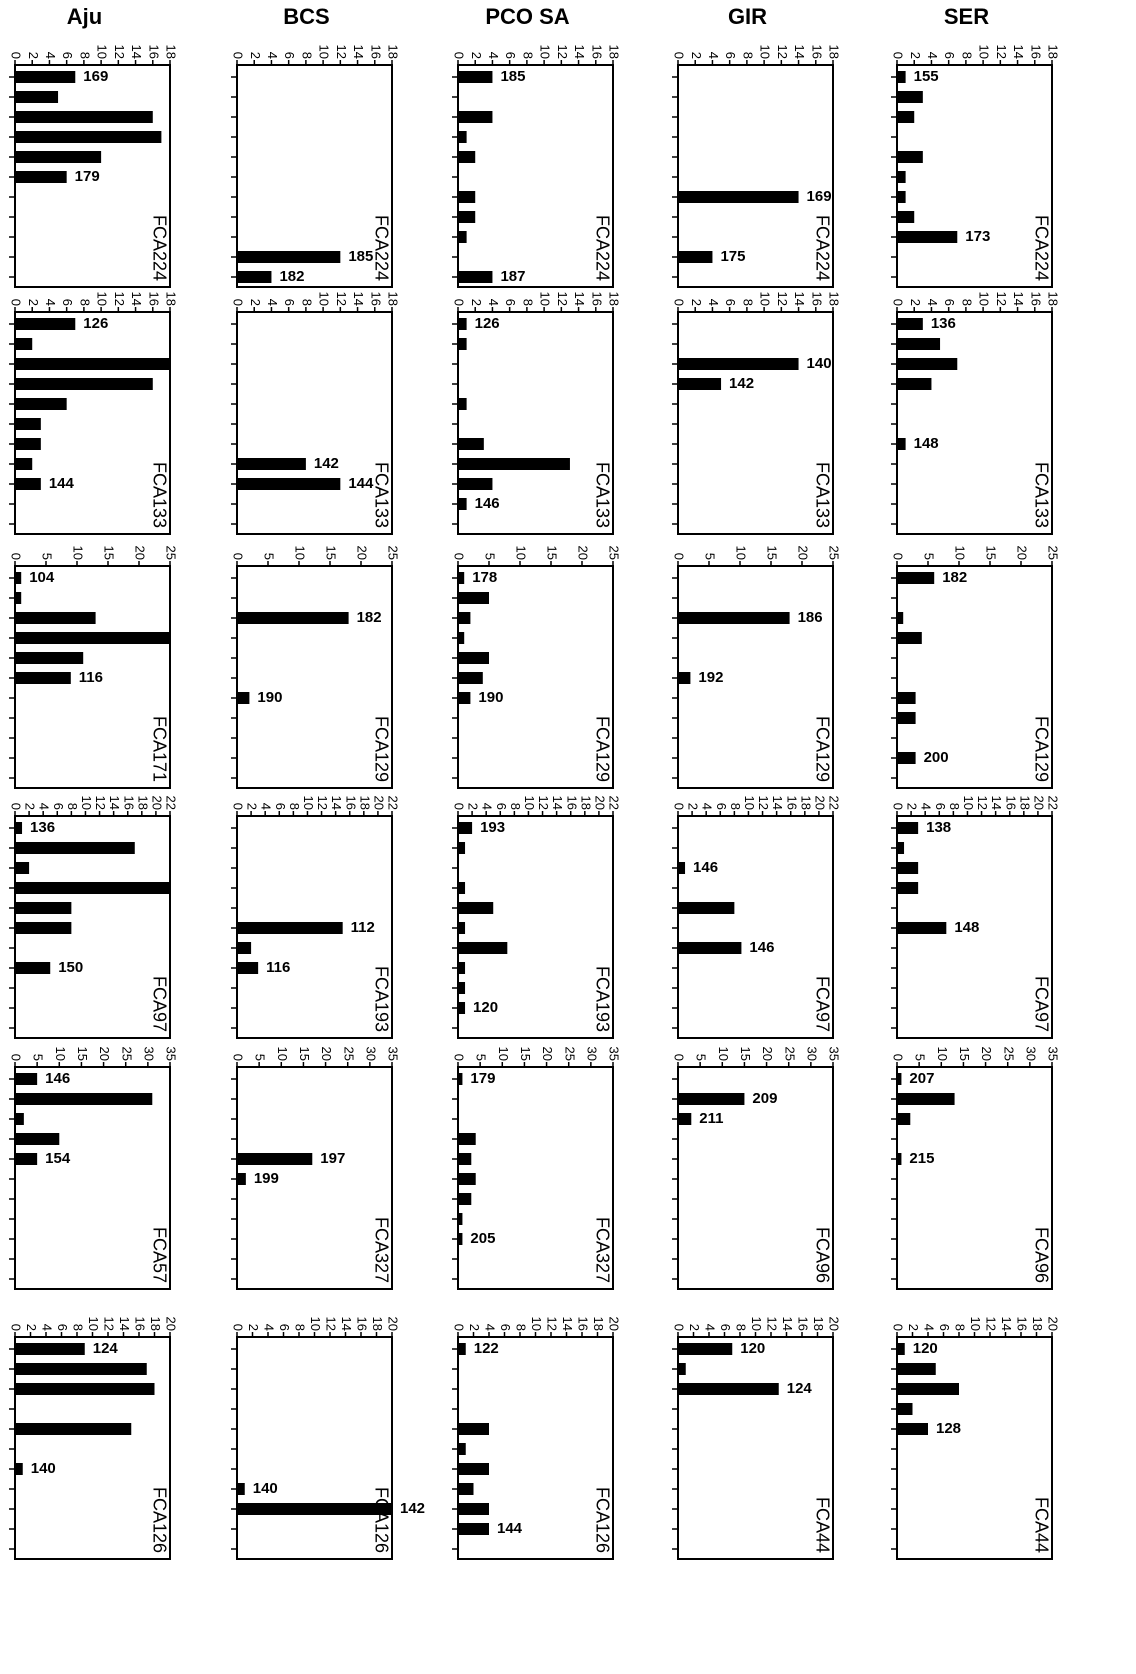 The width and height of the screenshot is (1136, 1674). I want to click on locus-label: FCA224, so click(822, 248).